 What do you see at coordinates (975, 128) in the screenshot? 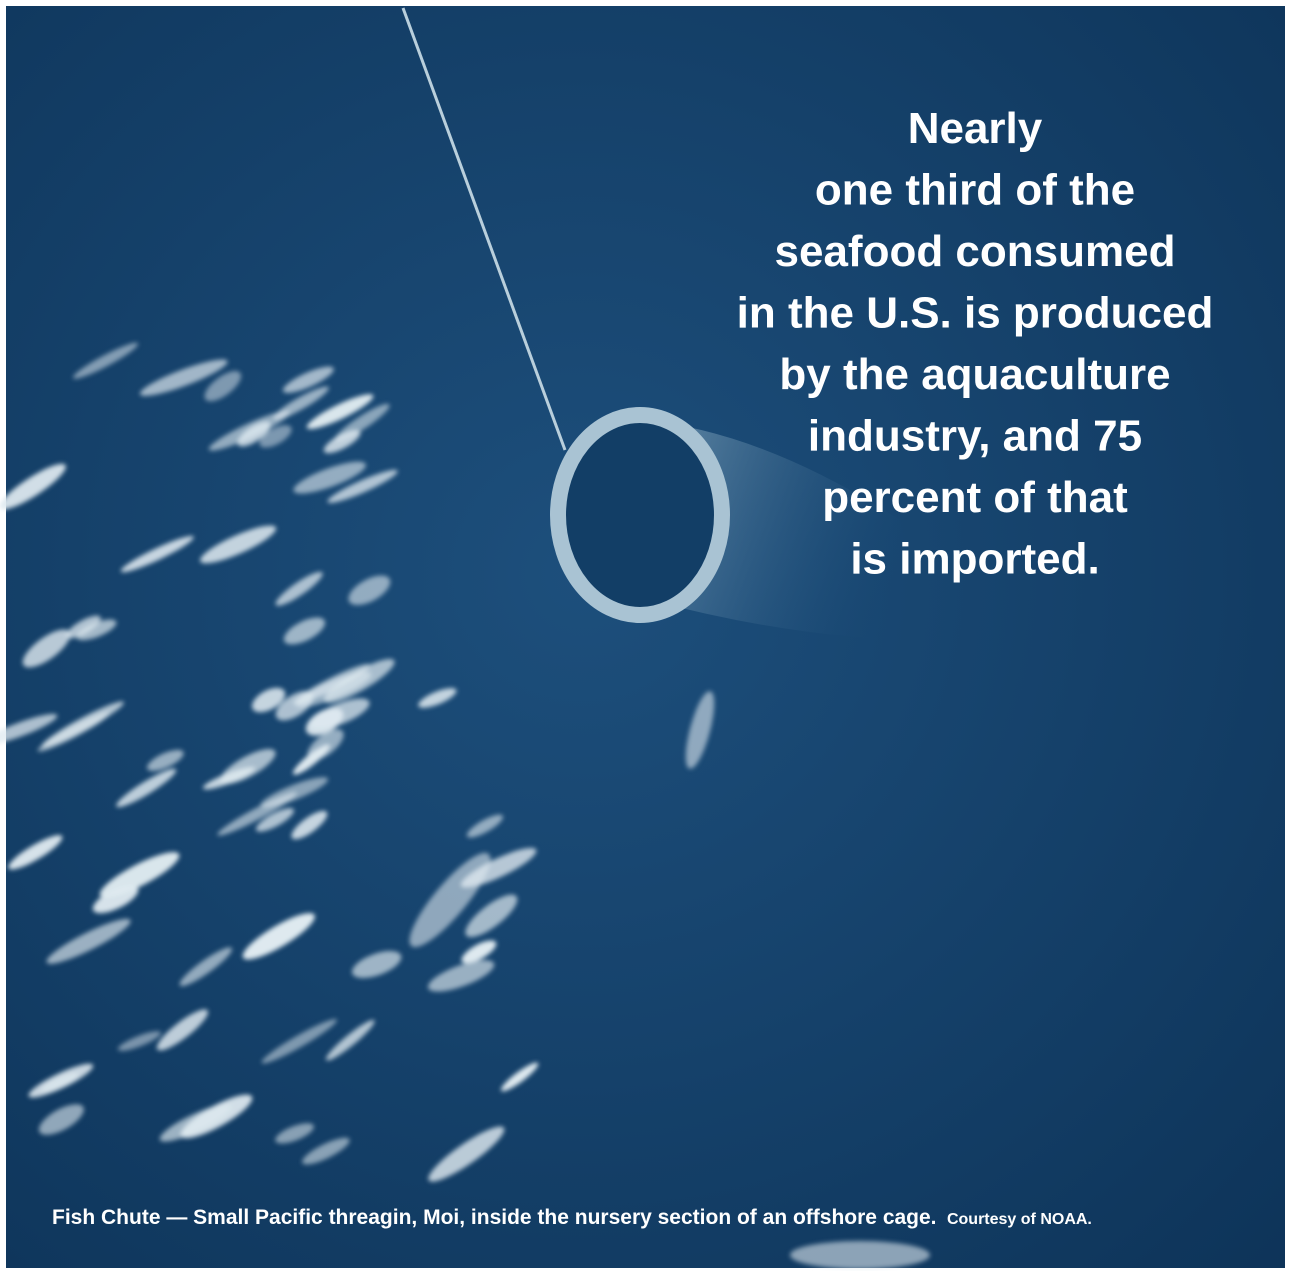
I see `quote-line: Nearly` at bounding box center [975, 128].